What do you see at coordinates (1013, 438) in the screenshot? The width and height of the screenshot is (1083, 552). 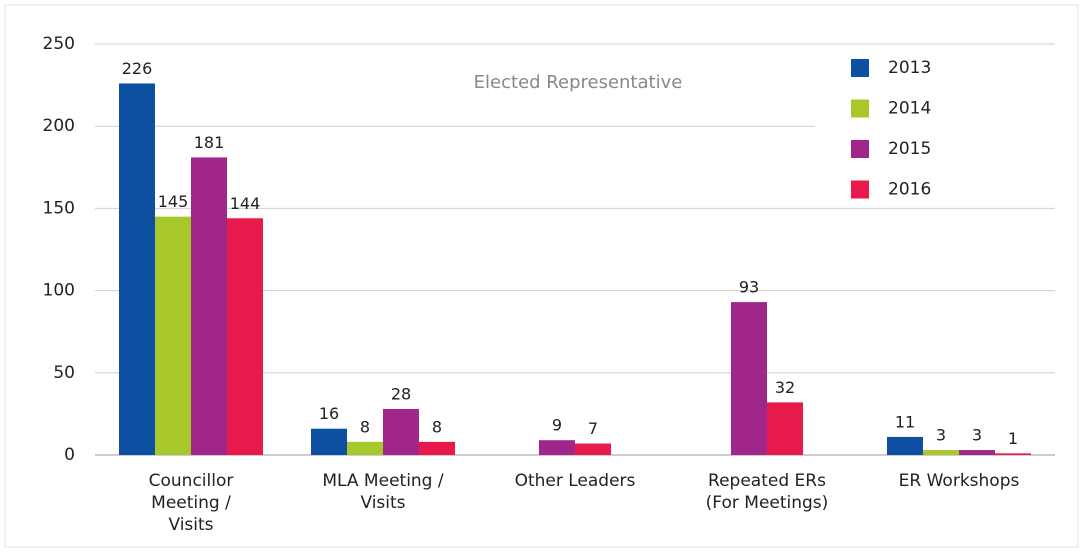 I see `value-label: 1` at bounding box center [1013, 438].